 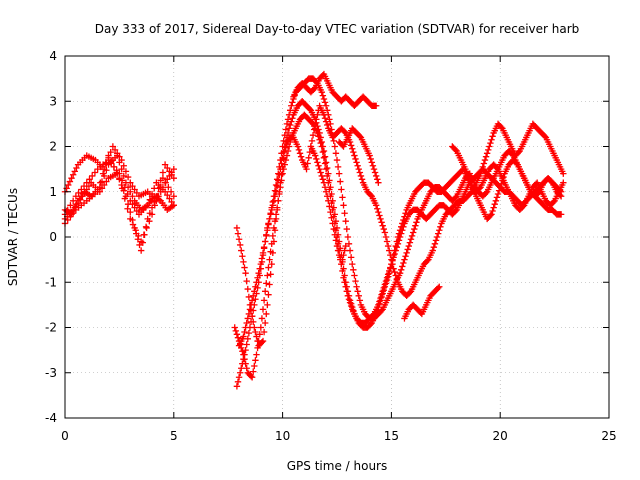 What do you see at coordinates (335, 89) in the screenshot?
I see `series-s10` at bounding box center [335, 89].